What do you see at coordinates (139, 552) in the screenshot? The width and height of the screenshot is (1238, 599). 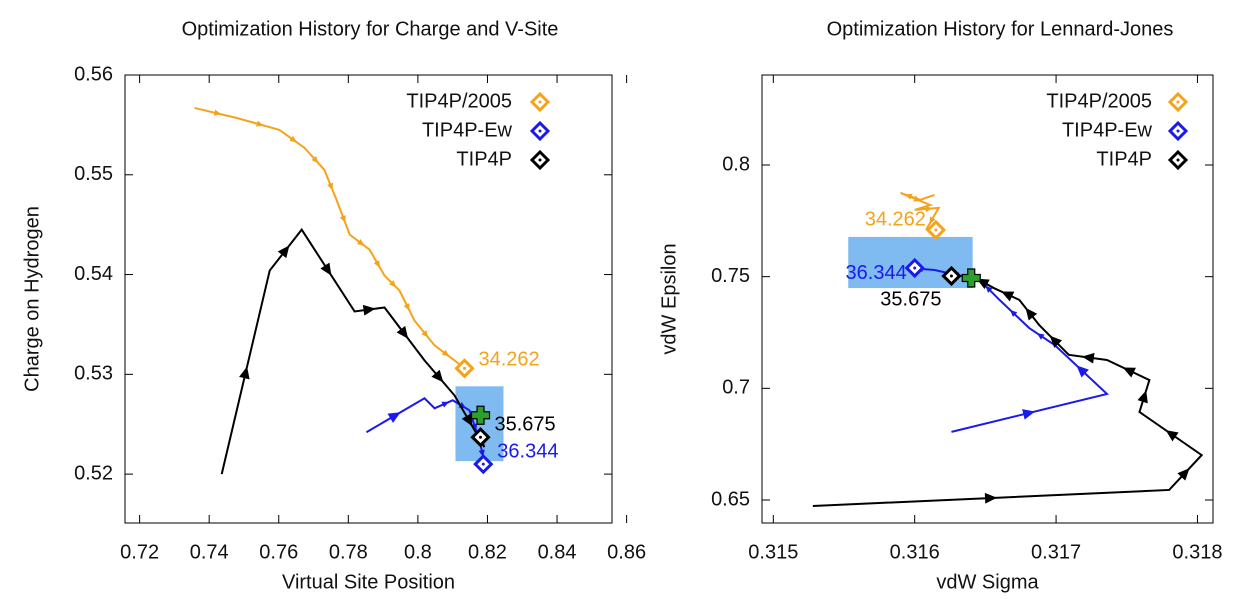 I see `x-tick-label: 0.72` at bounding box center [139, 552].